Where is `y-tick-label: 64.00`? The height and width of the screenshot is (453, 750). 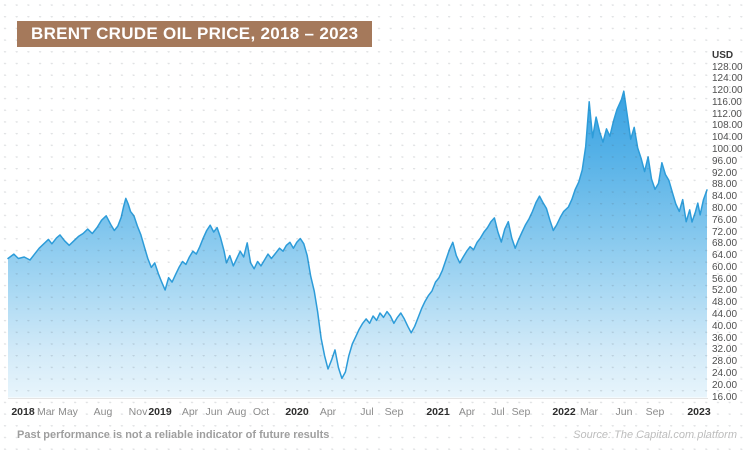 y-tick-label: 64.00 is located at coordinates (725, 256).